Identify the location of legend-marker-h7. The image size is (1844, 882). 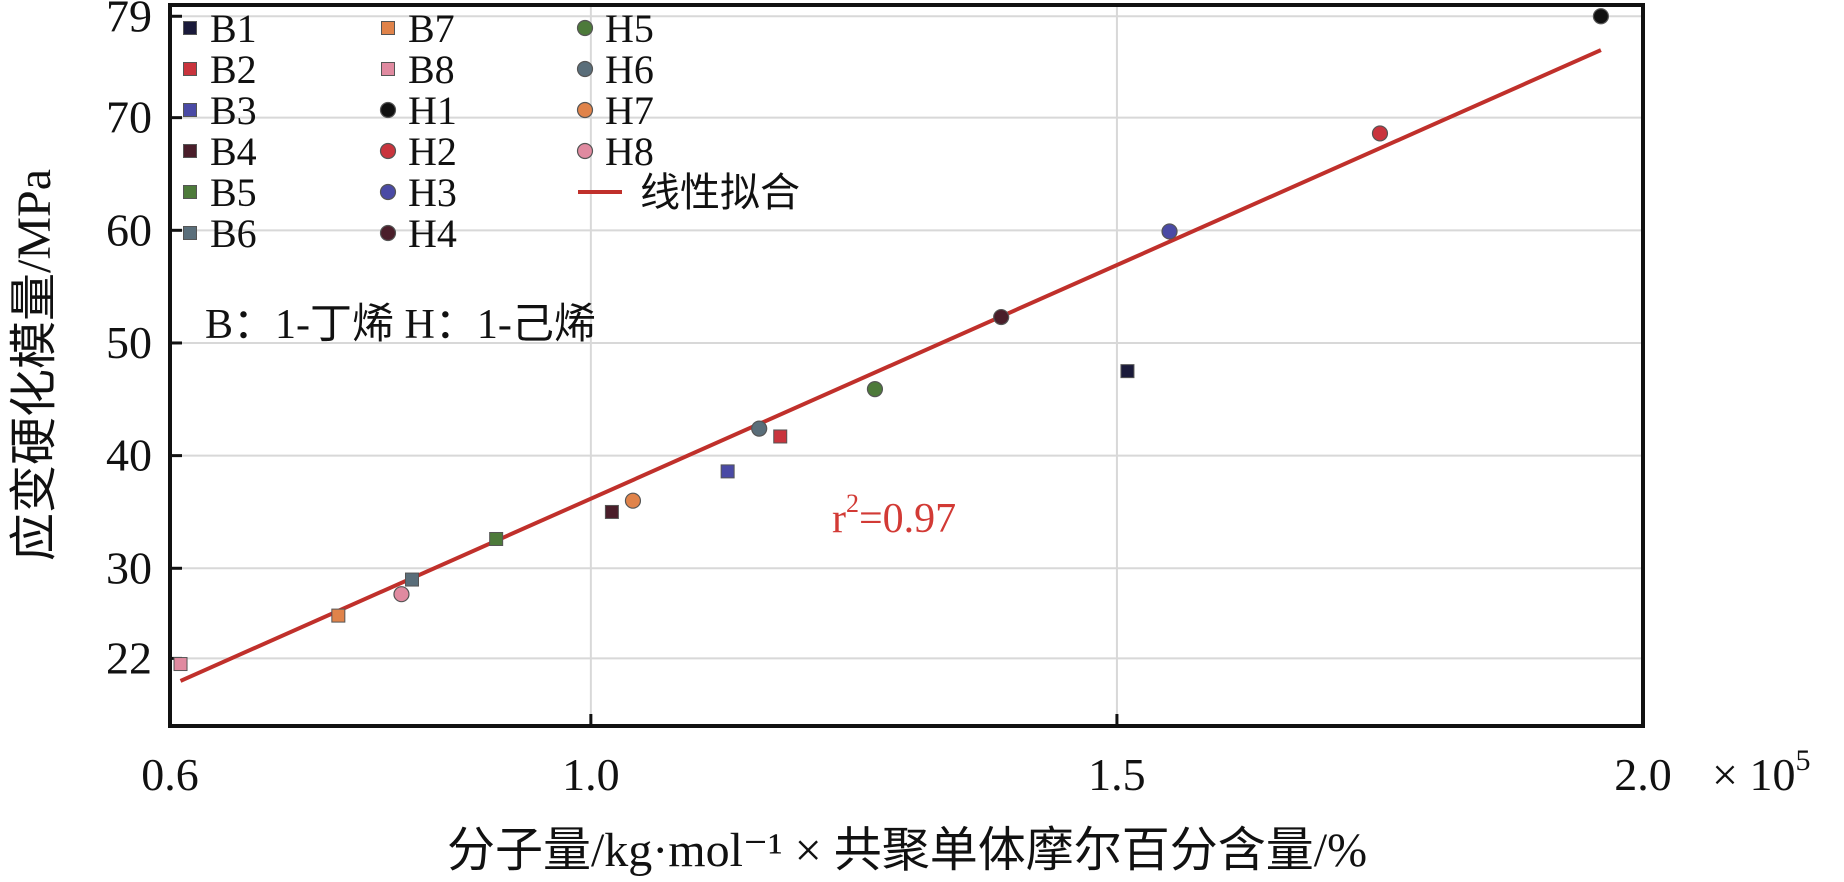
(585, 110).